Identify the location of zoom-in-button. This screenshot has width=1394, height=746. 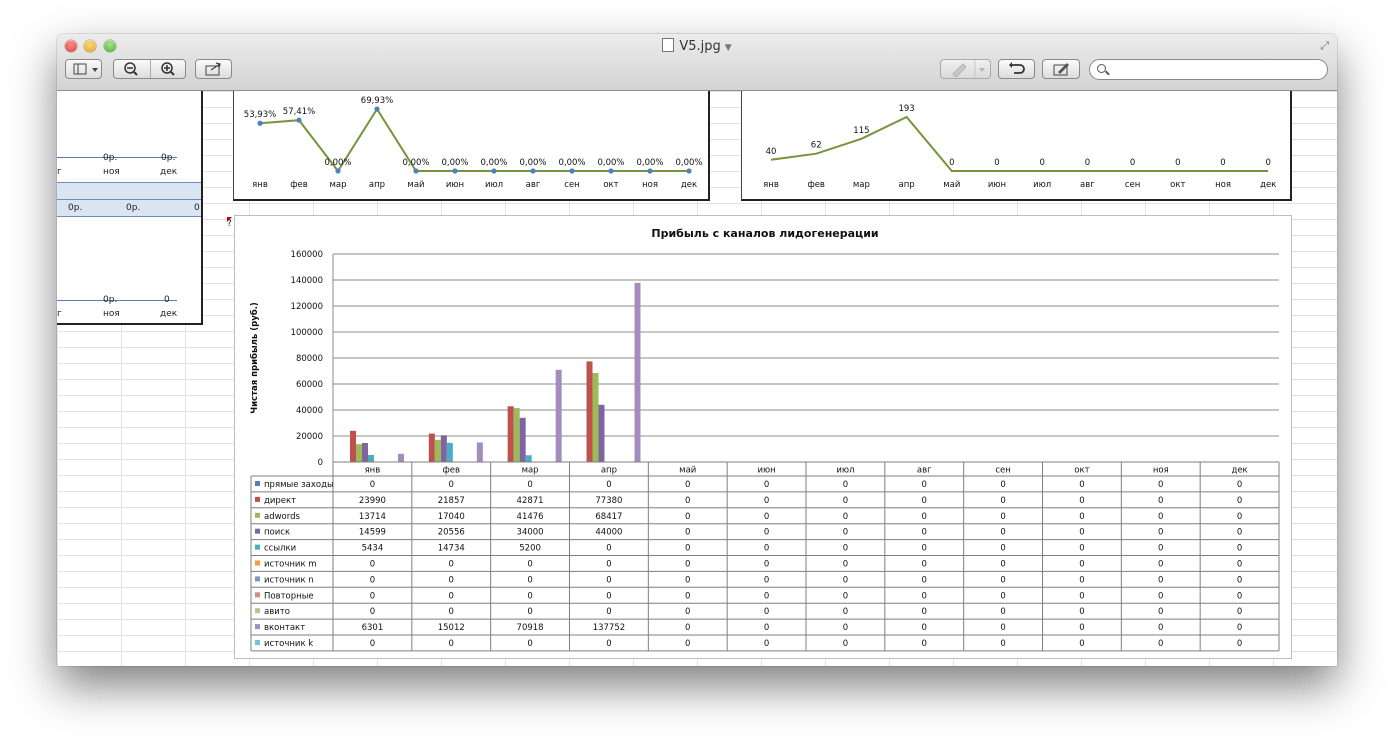
(169, 69).